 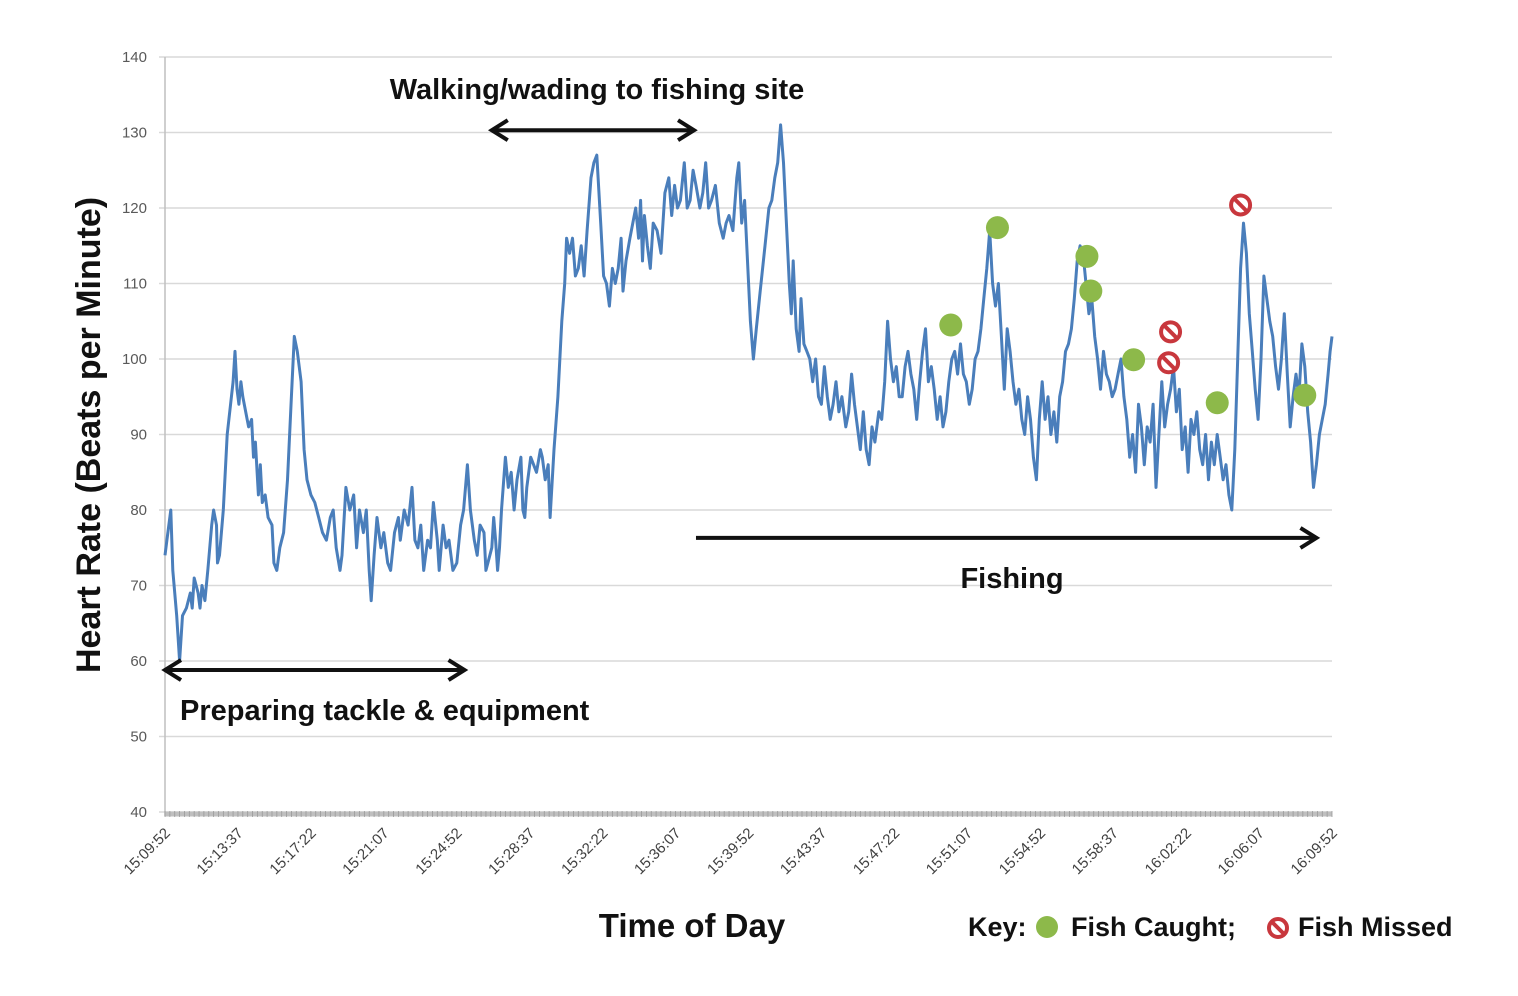 What do you see at coordinates (584, 851) in the screenshot?
I see `x-tick-label: 15:32:22` at bounding box center [584, 851].